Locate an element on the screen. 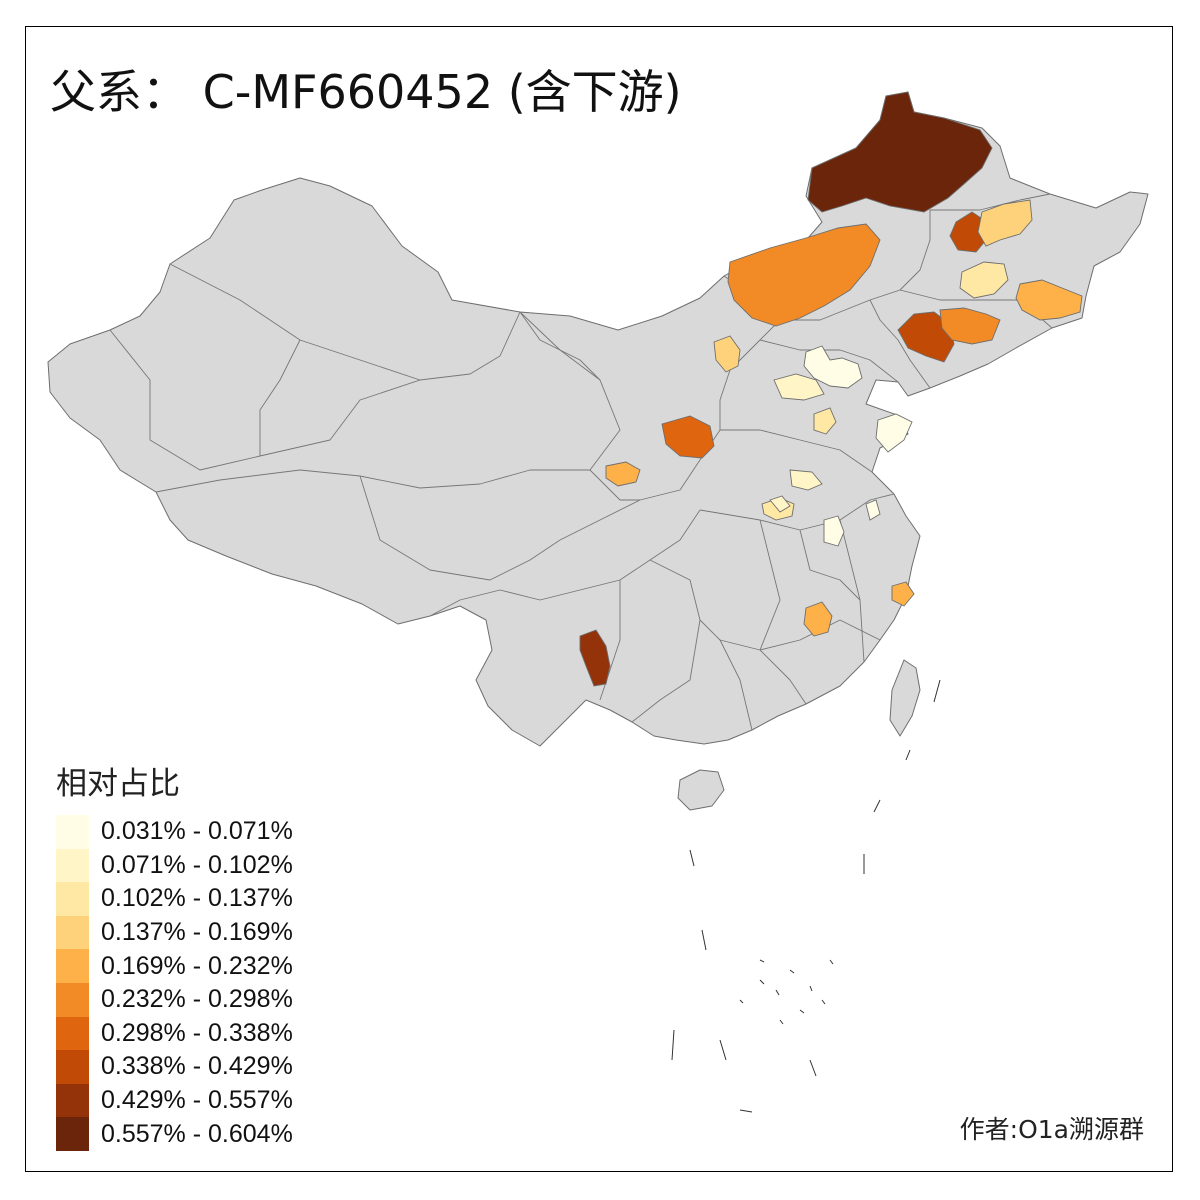 This screenshot has height=1200, width=1200. region-shanxi-central is located at coordinates (688, 437).